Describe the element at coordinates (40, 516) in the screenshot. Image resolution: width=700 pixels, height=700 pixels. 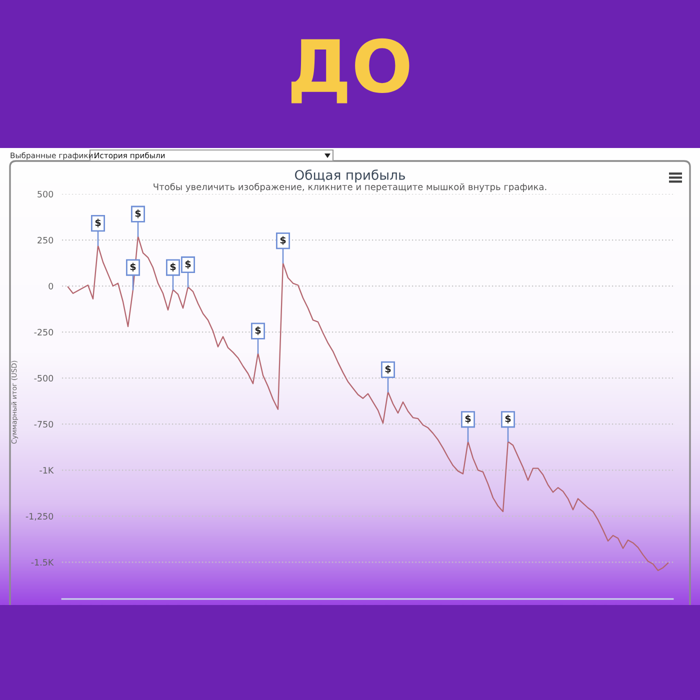
I see `y-tick-label: -1,250` at that location.